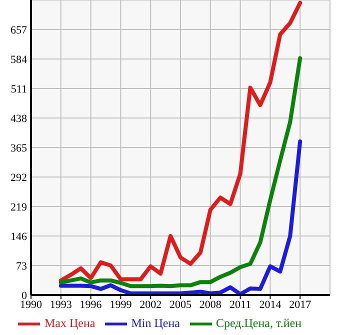  I want to click on y-tick-label: 438, so click(19, 118).